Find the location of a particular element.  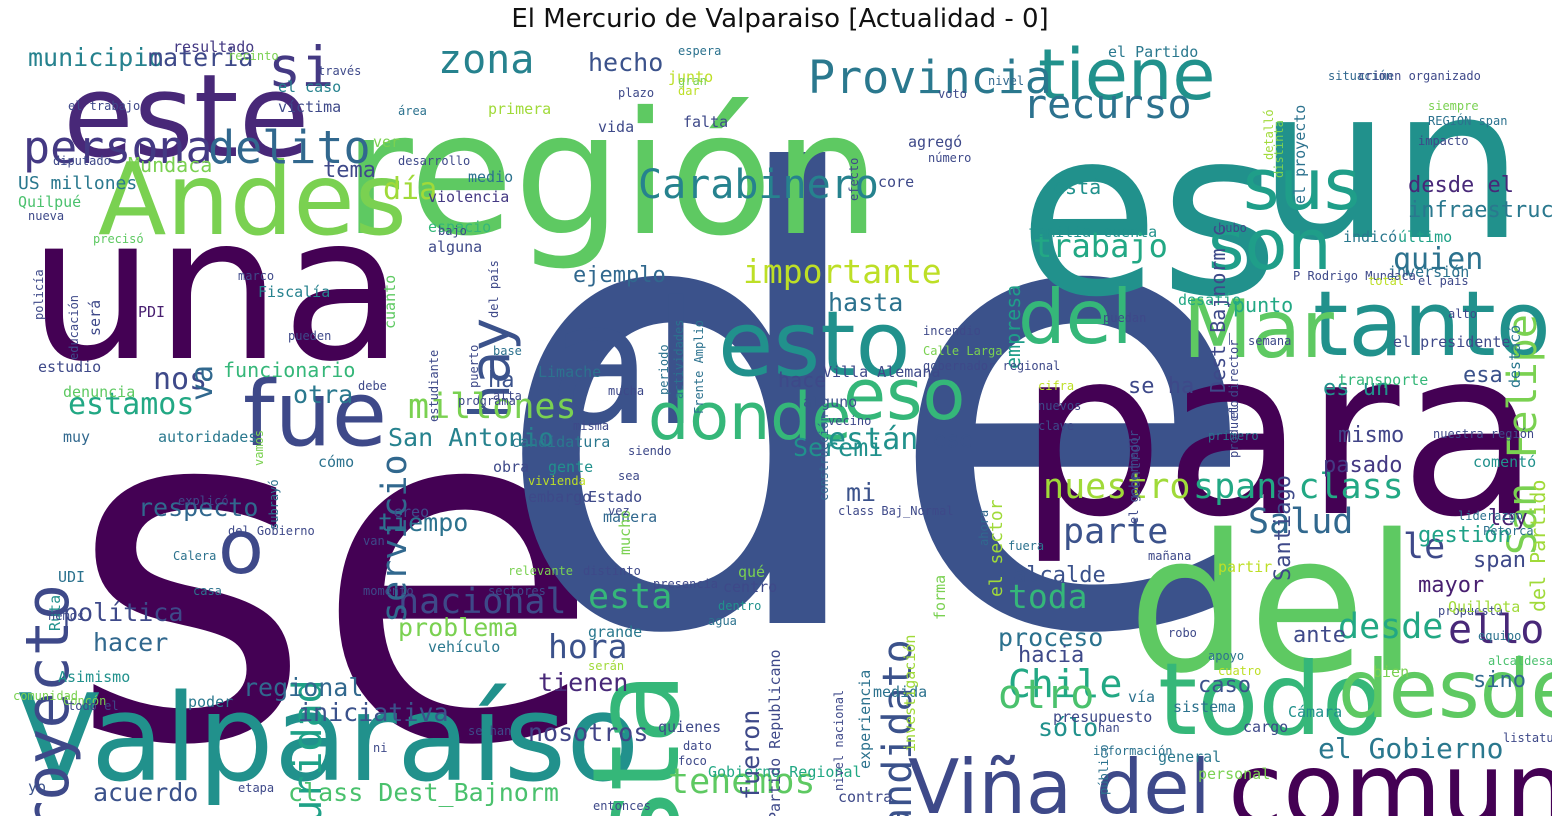

word-171: sectores is located at coordinates (517, 591).